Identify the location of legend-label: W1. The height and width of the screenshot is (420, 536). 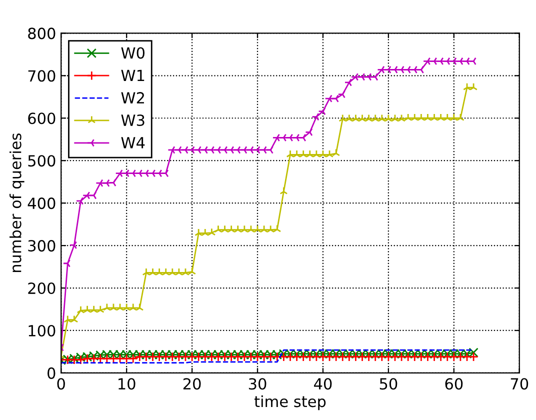
(132, 75).